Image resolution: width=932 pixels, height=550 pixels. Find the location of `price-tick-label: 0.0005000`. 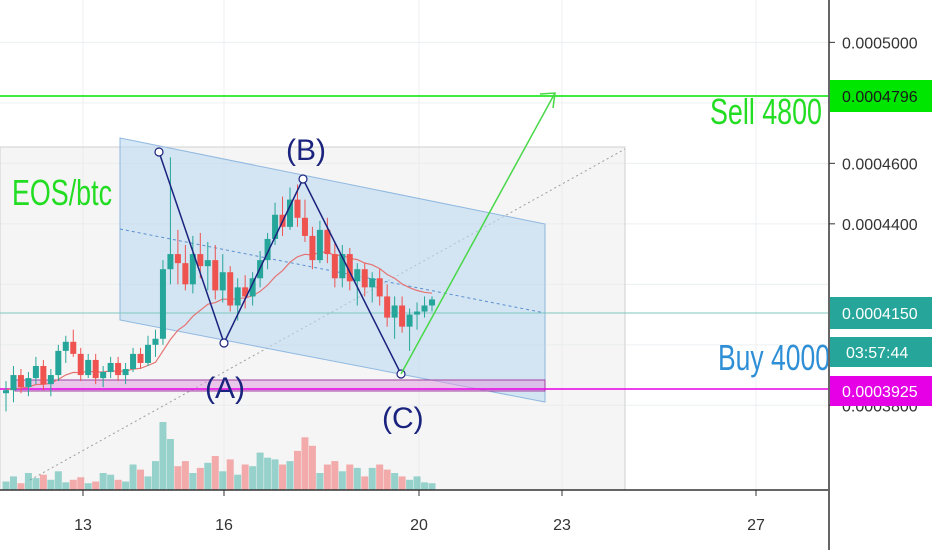

price-tick-label: 0.0005000 is located at coordinates (880, 43).